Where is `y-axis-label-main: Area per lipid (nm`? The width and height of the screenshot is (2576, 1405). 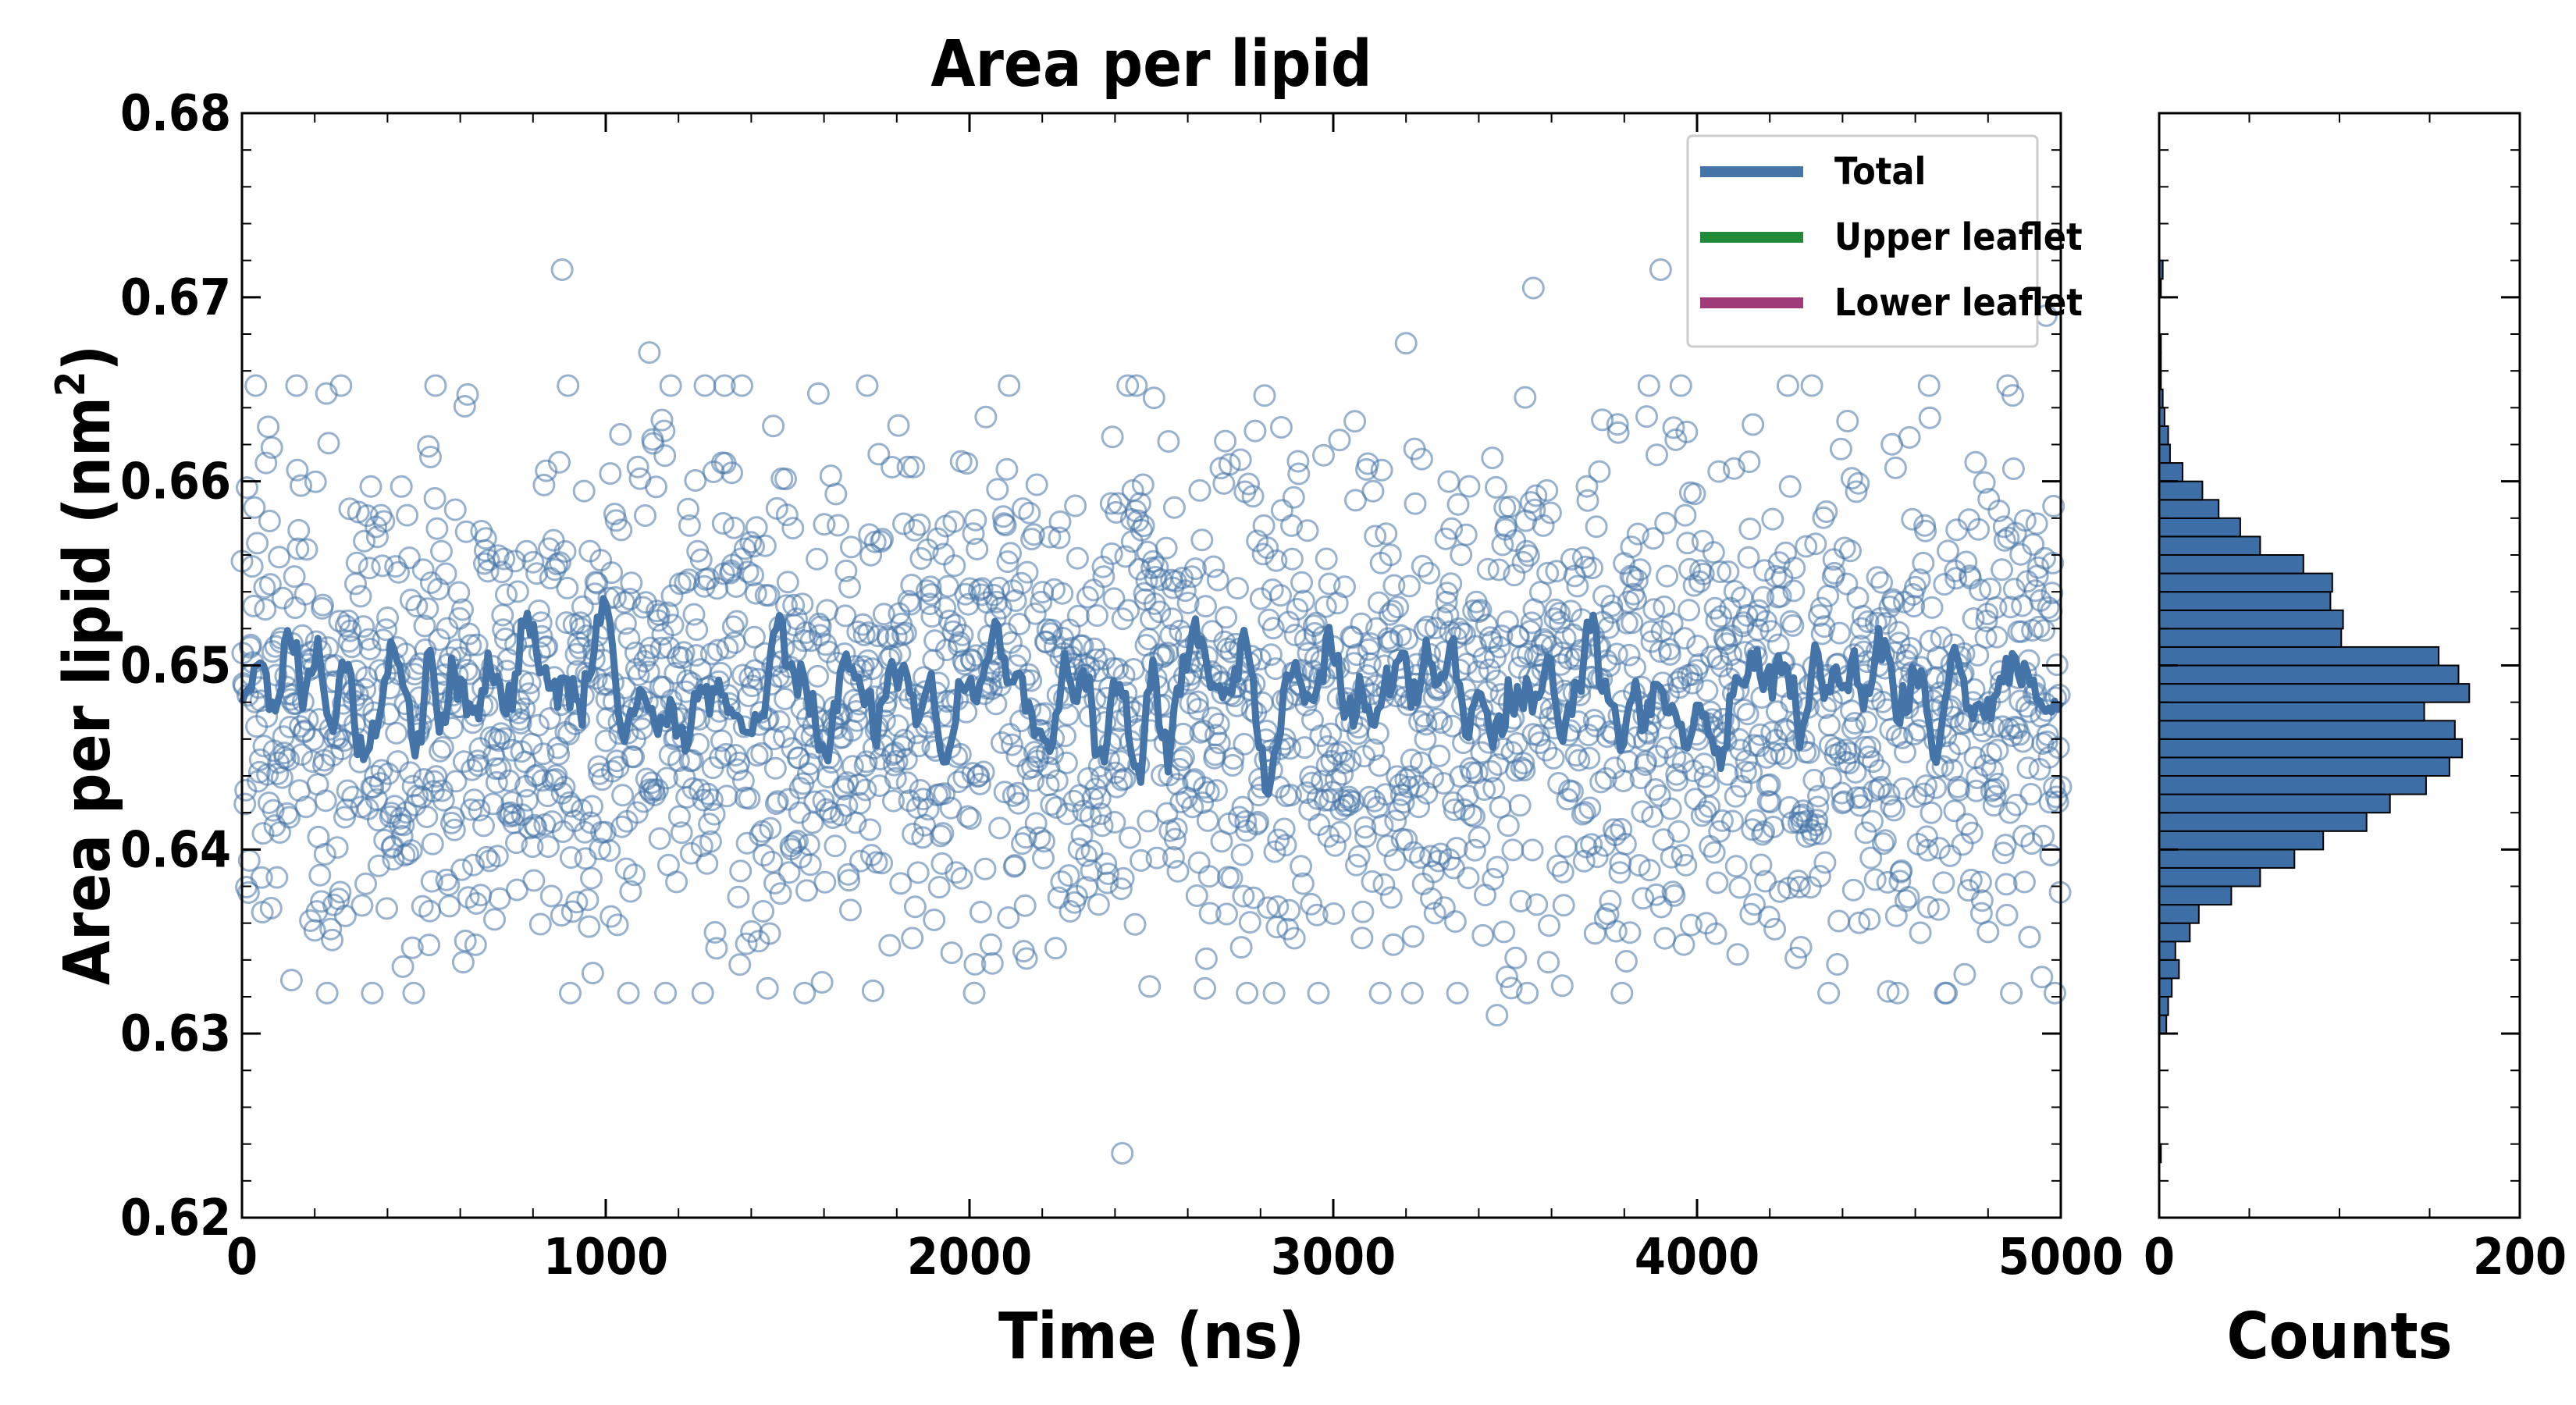 y-axis-label-main: Area per lipid (nm is located at coordinates (88, 691).